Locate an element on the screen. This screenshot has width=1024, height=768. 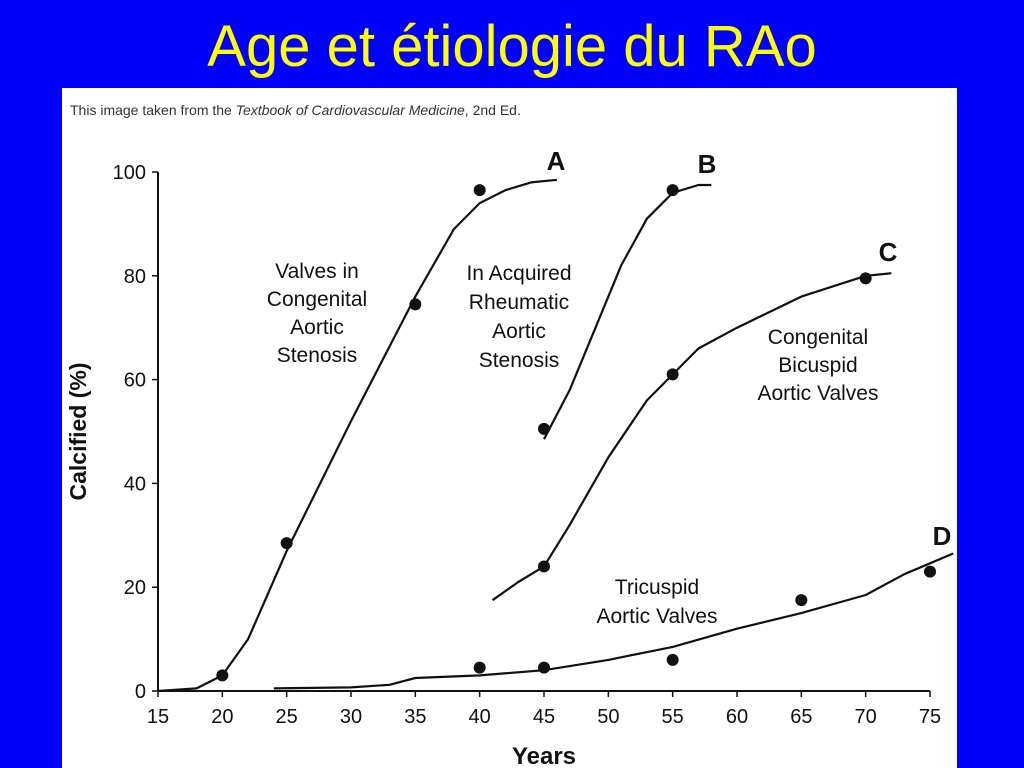
annotation-b: Aortic is located at coordinates (519, 331).